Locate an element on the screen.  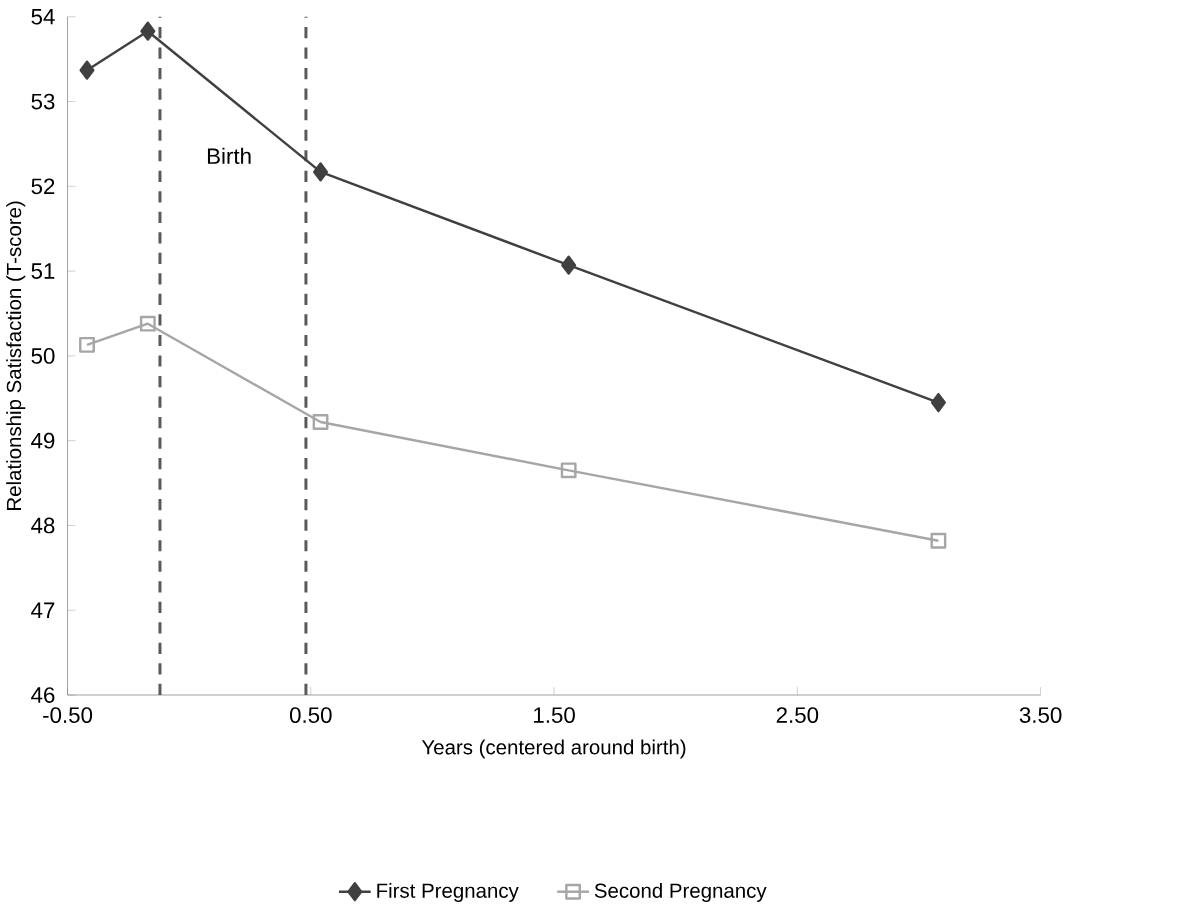
x-tick-label: 2.50 is located at coordinates (797, 715).